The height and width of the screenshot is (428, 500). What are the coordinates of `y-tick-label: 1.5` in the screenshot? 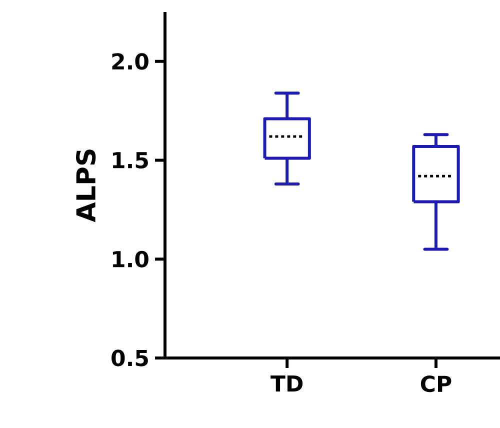 It's located at (130, 160).